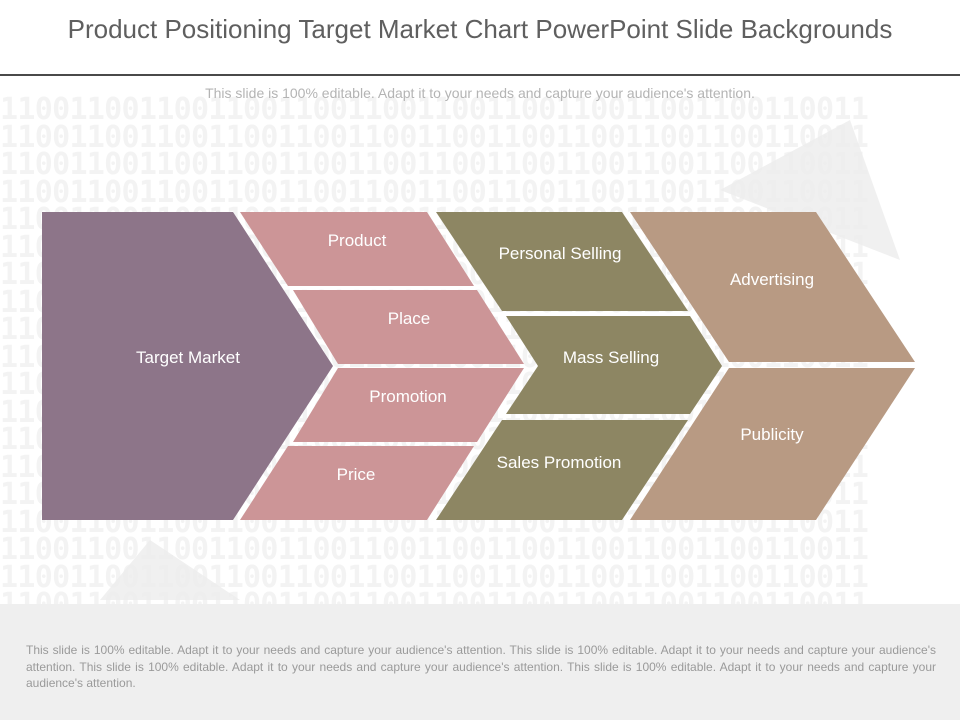  I want to click on mix-place-shape, so click(408, 327).